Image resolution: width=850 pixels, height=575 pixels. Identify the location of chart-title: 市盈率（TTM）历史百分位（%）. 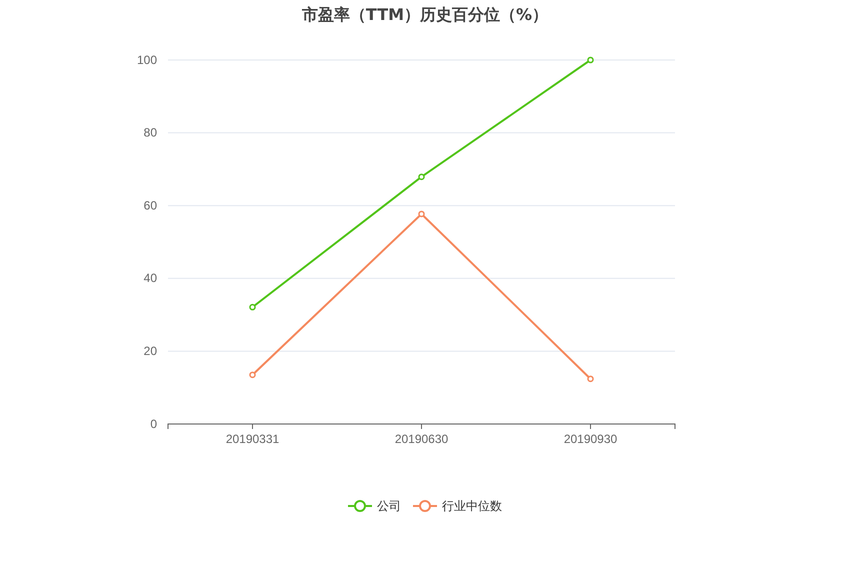
(424, 14).